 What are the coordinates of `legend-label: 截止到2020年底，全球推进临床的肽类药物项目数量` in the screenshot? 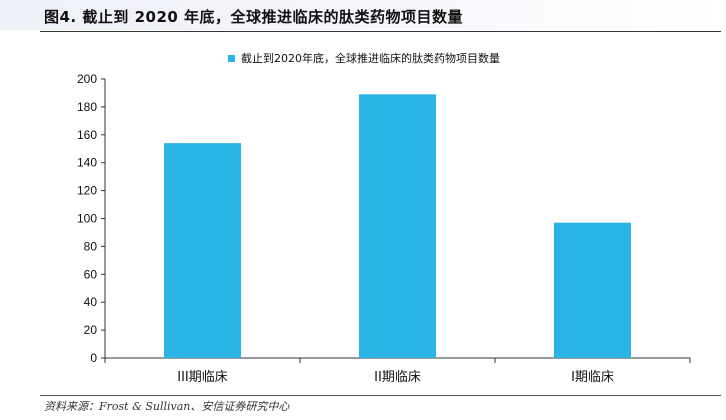 It's located at (370, 58).